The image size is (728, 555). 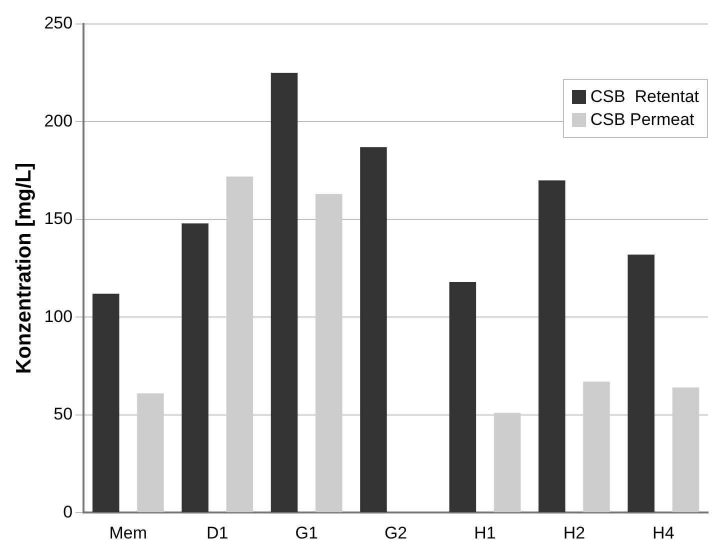 What do you see at coordinates (644, 97) in the screenshot?
I see `legend-label: CSB Retentat` at bounding box center [644, 97].